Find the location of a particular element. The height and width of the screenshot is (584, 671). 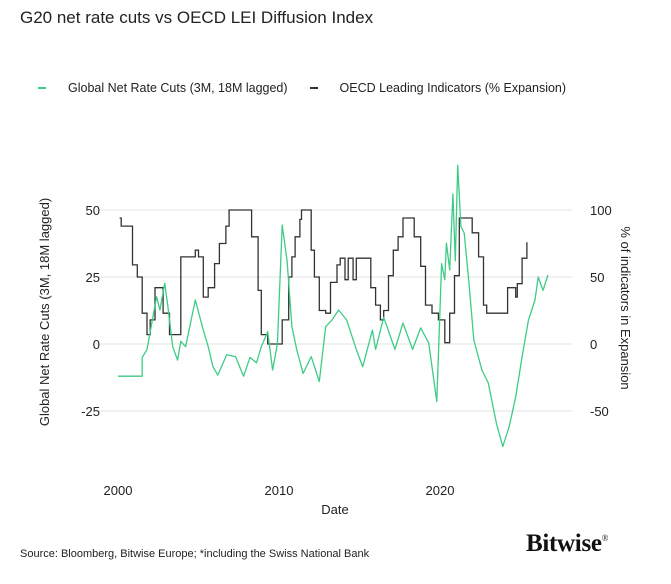

logo-text: Bitwise is located at coordinates (564, 543).